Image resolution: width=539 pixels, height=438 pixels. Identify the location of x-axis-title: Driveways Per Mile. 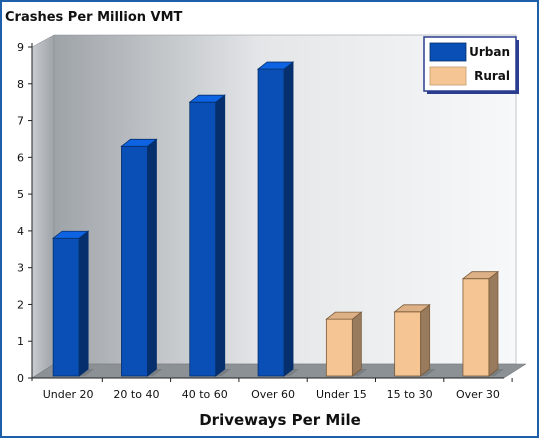
(280, 420).